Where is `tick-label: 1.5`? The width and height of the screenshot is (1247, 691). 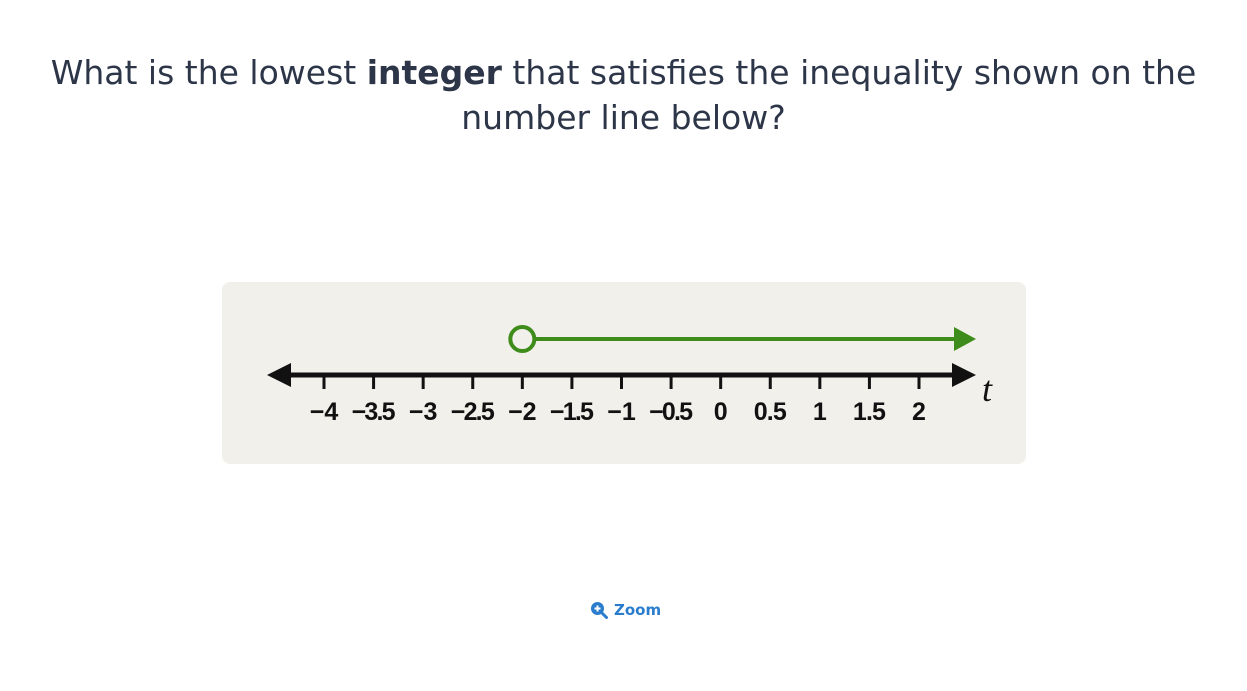 tick-label: 1.5 is located at coordinates (869, 412).